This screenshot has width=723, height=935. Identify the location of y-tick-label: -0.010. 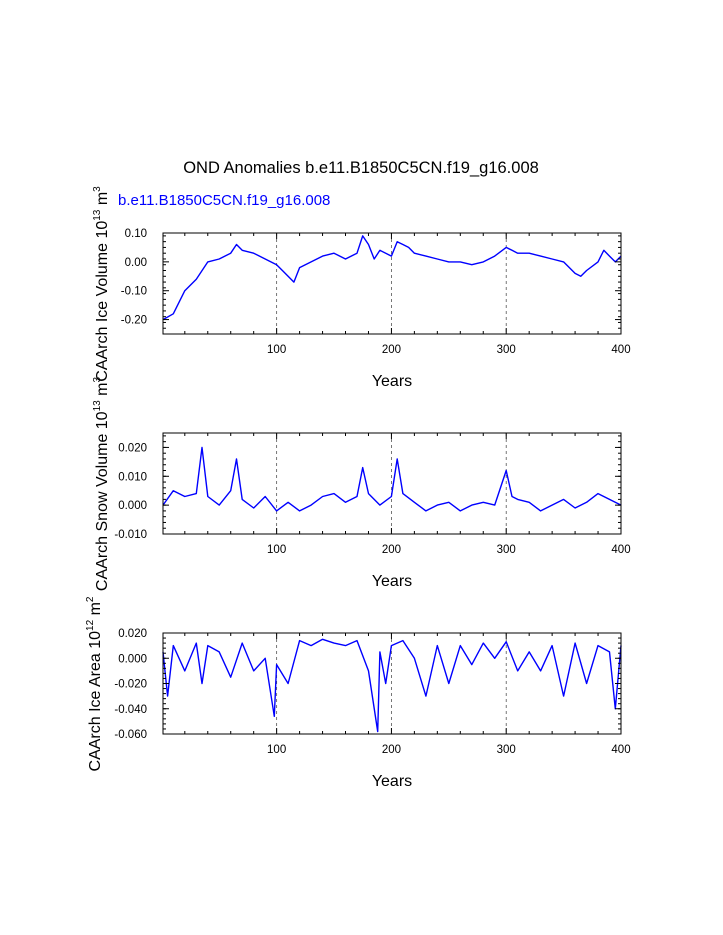
(130, 535).